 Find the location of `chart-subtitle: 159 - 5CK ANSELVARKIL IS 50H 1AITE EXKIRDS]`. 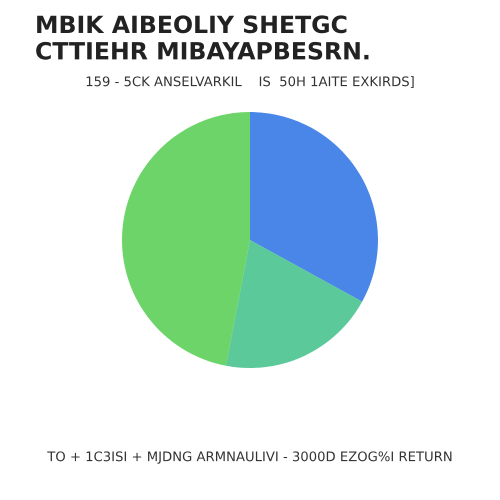

chart-subtitle: 159 - 5CK ANSELVARKIL IS 50H 1AITE EXKIRDS] is located at coordinates (250, 82).